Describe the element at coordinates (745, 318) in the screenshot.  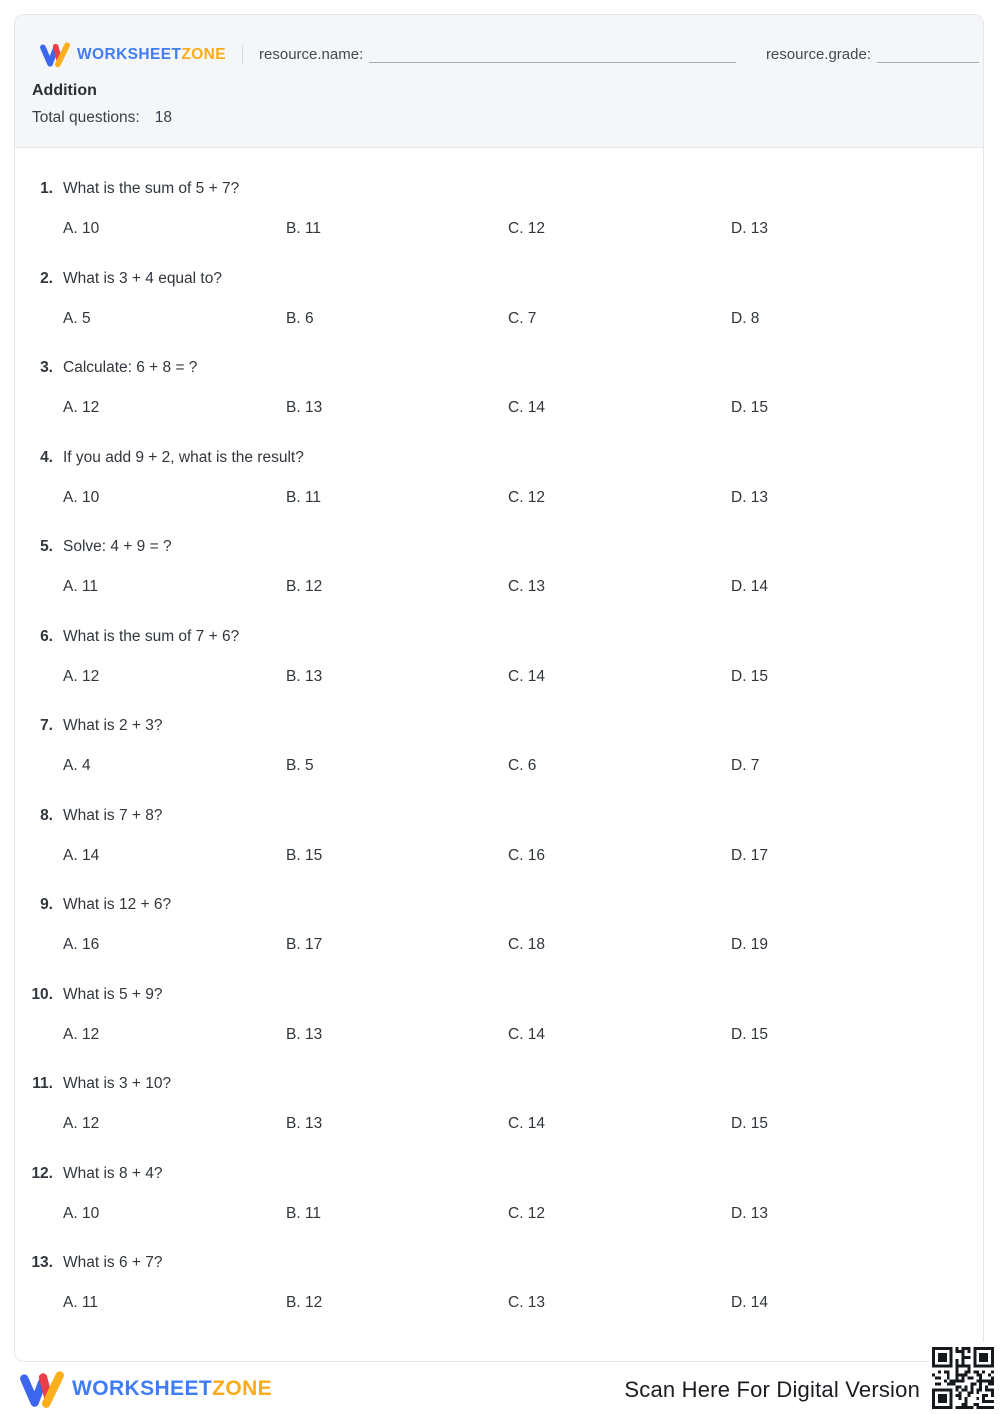
I see `answer-option-d: D. 8` at that location.